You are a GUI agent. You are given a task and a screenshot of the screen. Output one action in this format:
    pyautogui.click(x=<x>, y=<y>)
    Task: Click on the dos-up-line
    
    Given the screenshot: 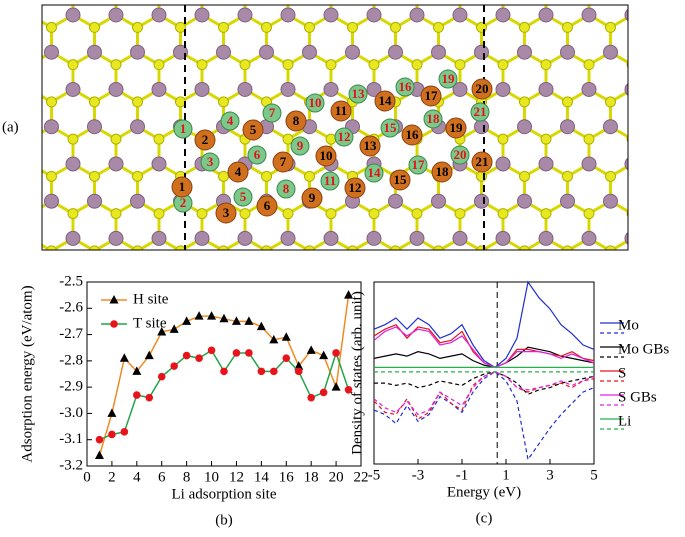 What is the action you would take?
    pyautogui.click(x=484, y=347)
    